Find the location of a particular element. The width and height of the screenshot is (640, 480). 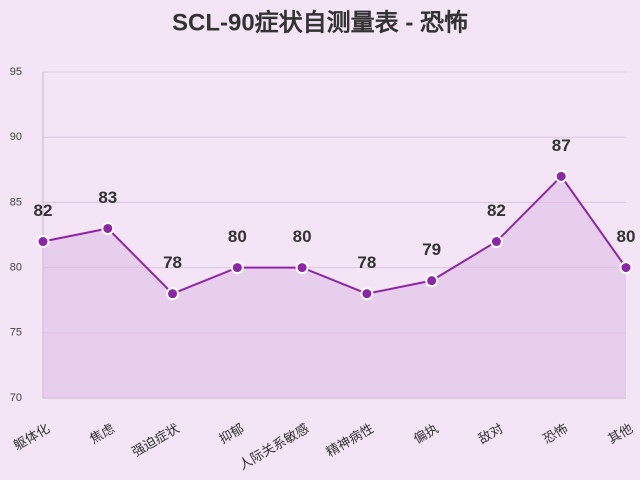

y-tick-label: 70 is located at coordinates (16, 398).